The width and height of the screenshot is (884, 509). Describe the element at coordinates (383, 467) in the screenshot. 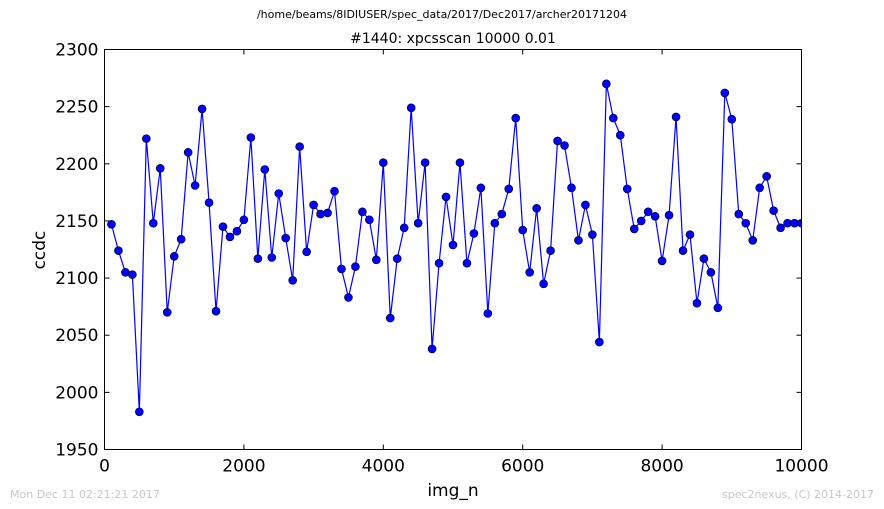

I see `x-tick-label: 4000` at that location.